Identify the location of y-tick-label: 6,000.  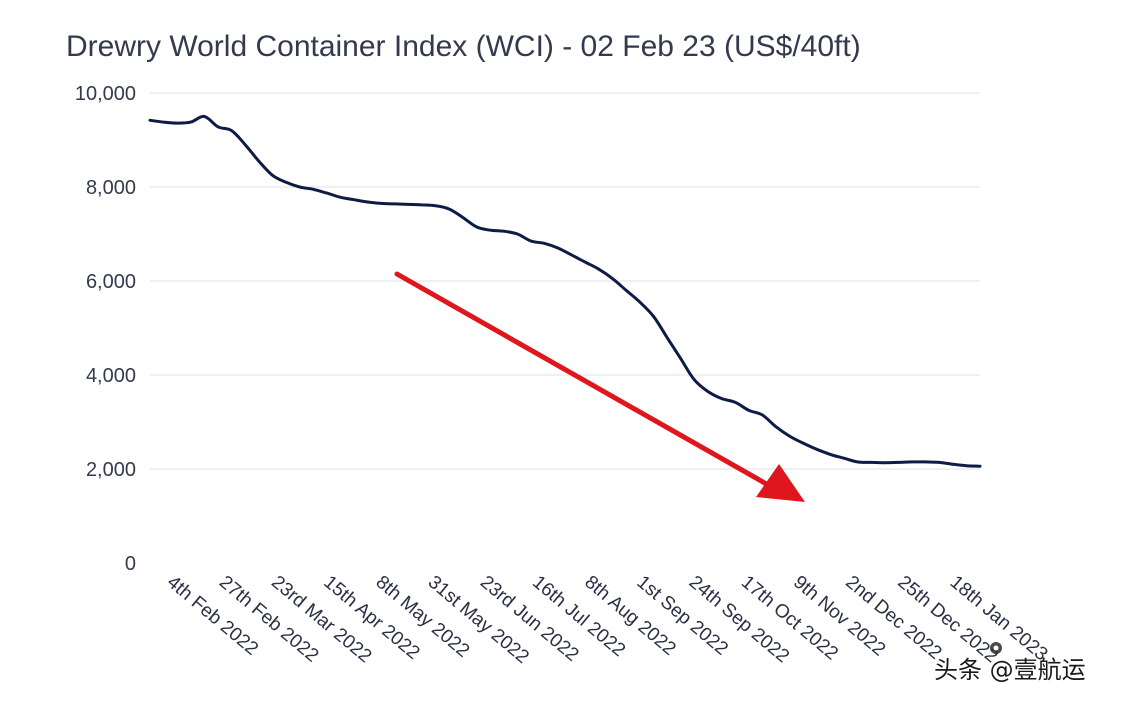
(111, 282).